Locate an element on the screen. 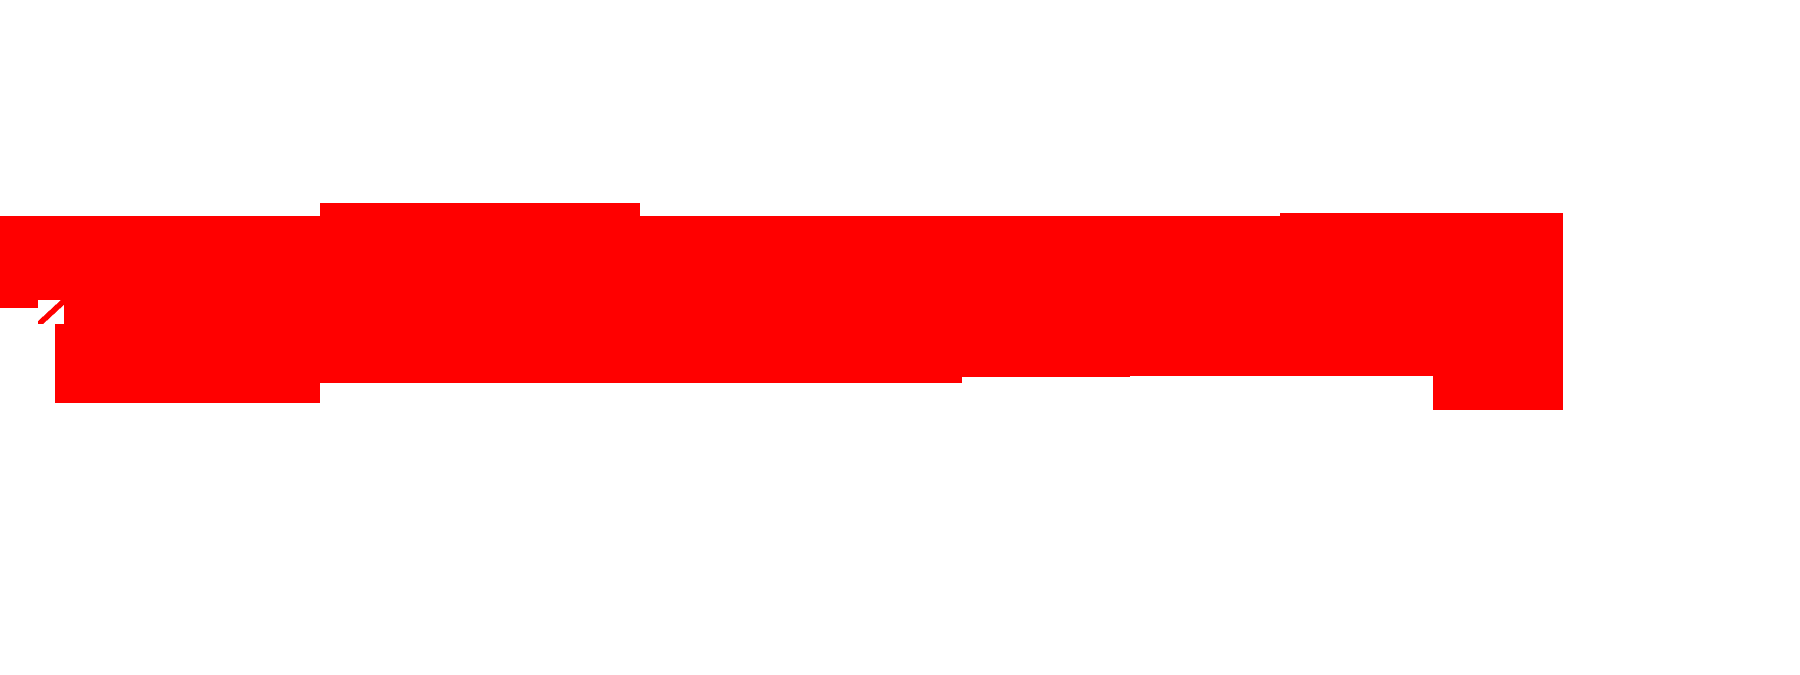 The image size is (1800, 675). redaction-notch is located at coordinates (51, 312).